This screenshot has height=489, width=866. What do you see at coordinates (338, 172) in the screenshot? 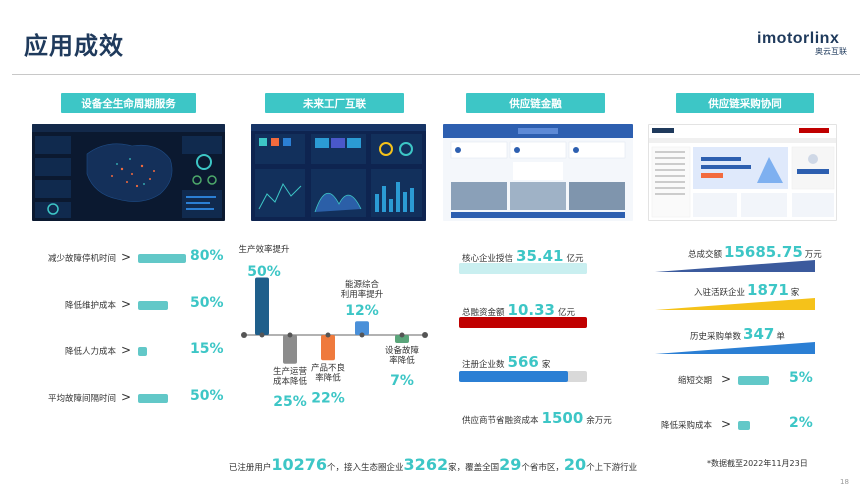
I see `factory-dashboard-screenshot` at bounding box center [338, 172].